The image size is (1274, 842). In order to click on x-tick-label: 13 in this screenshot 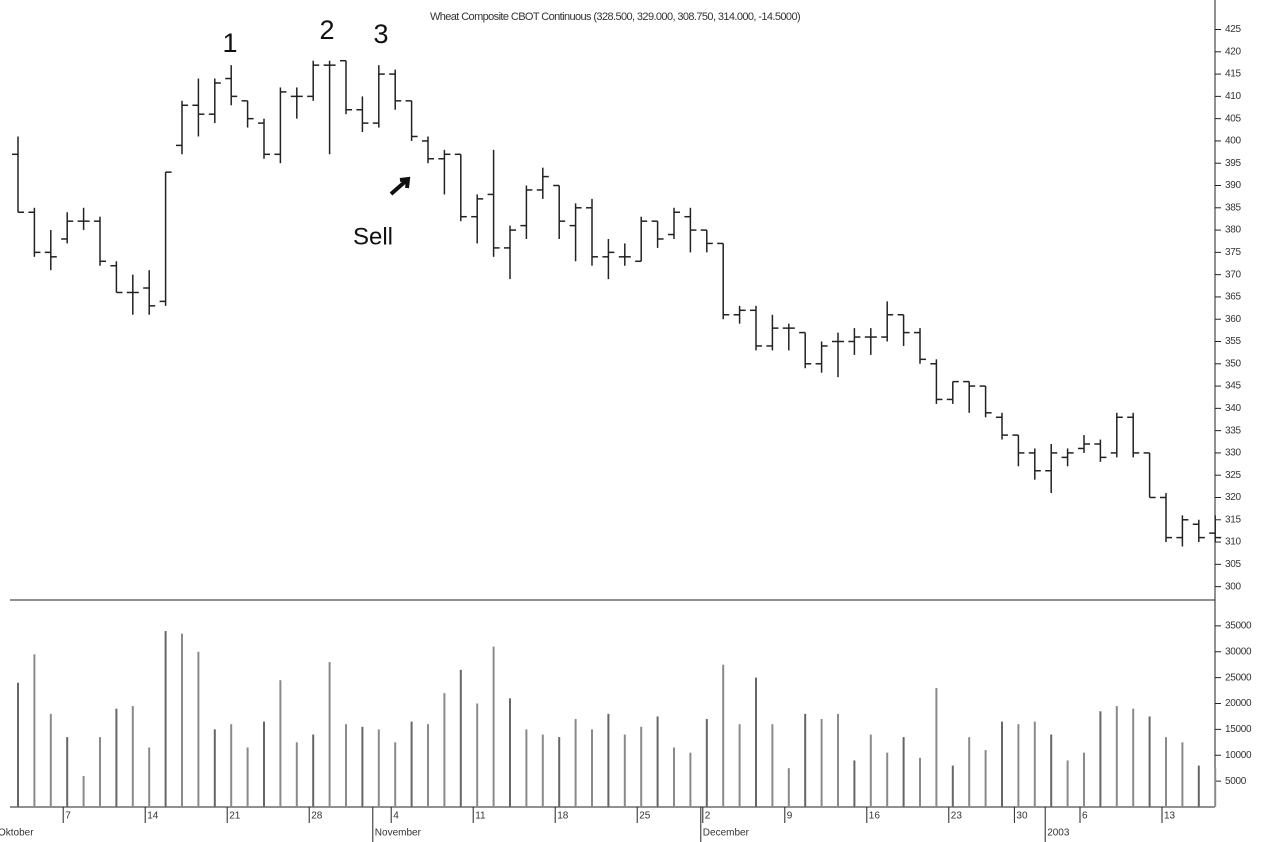, I will do `click(1170, 816)`.